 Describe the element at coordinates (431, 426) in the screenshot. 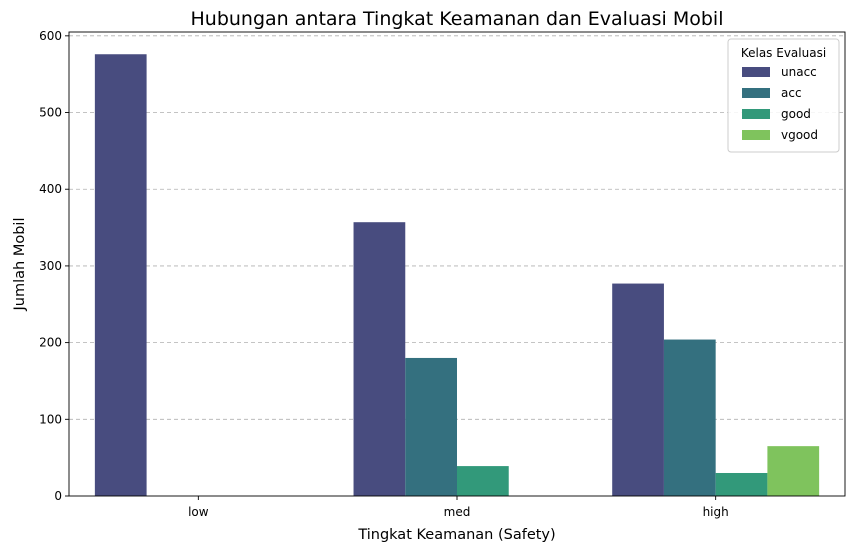

I see `bar-acc-med` at that location.